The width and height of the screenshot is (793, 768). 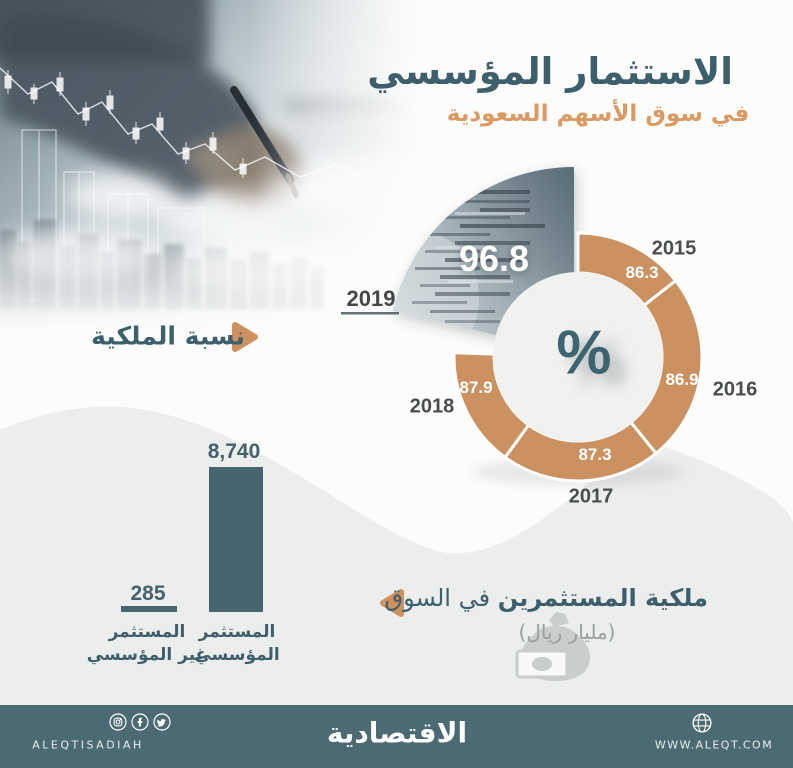 What do you see at coordinates (397, 733) in the screenshot?
I see `brand-logo: الاقتصادية` at bounding box center [397, 733].